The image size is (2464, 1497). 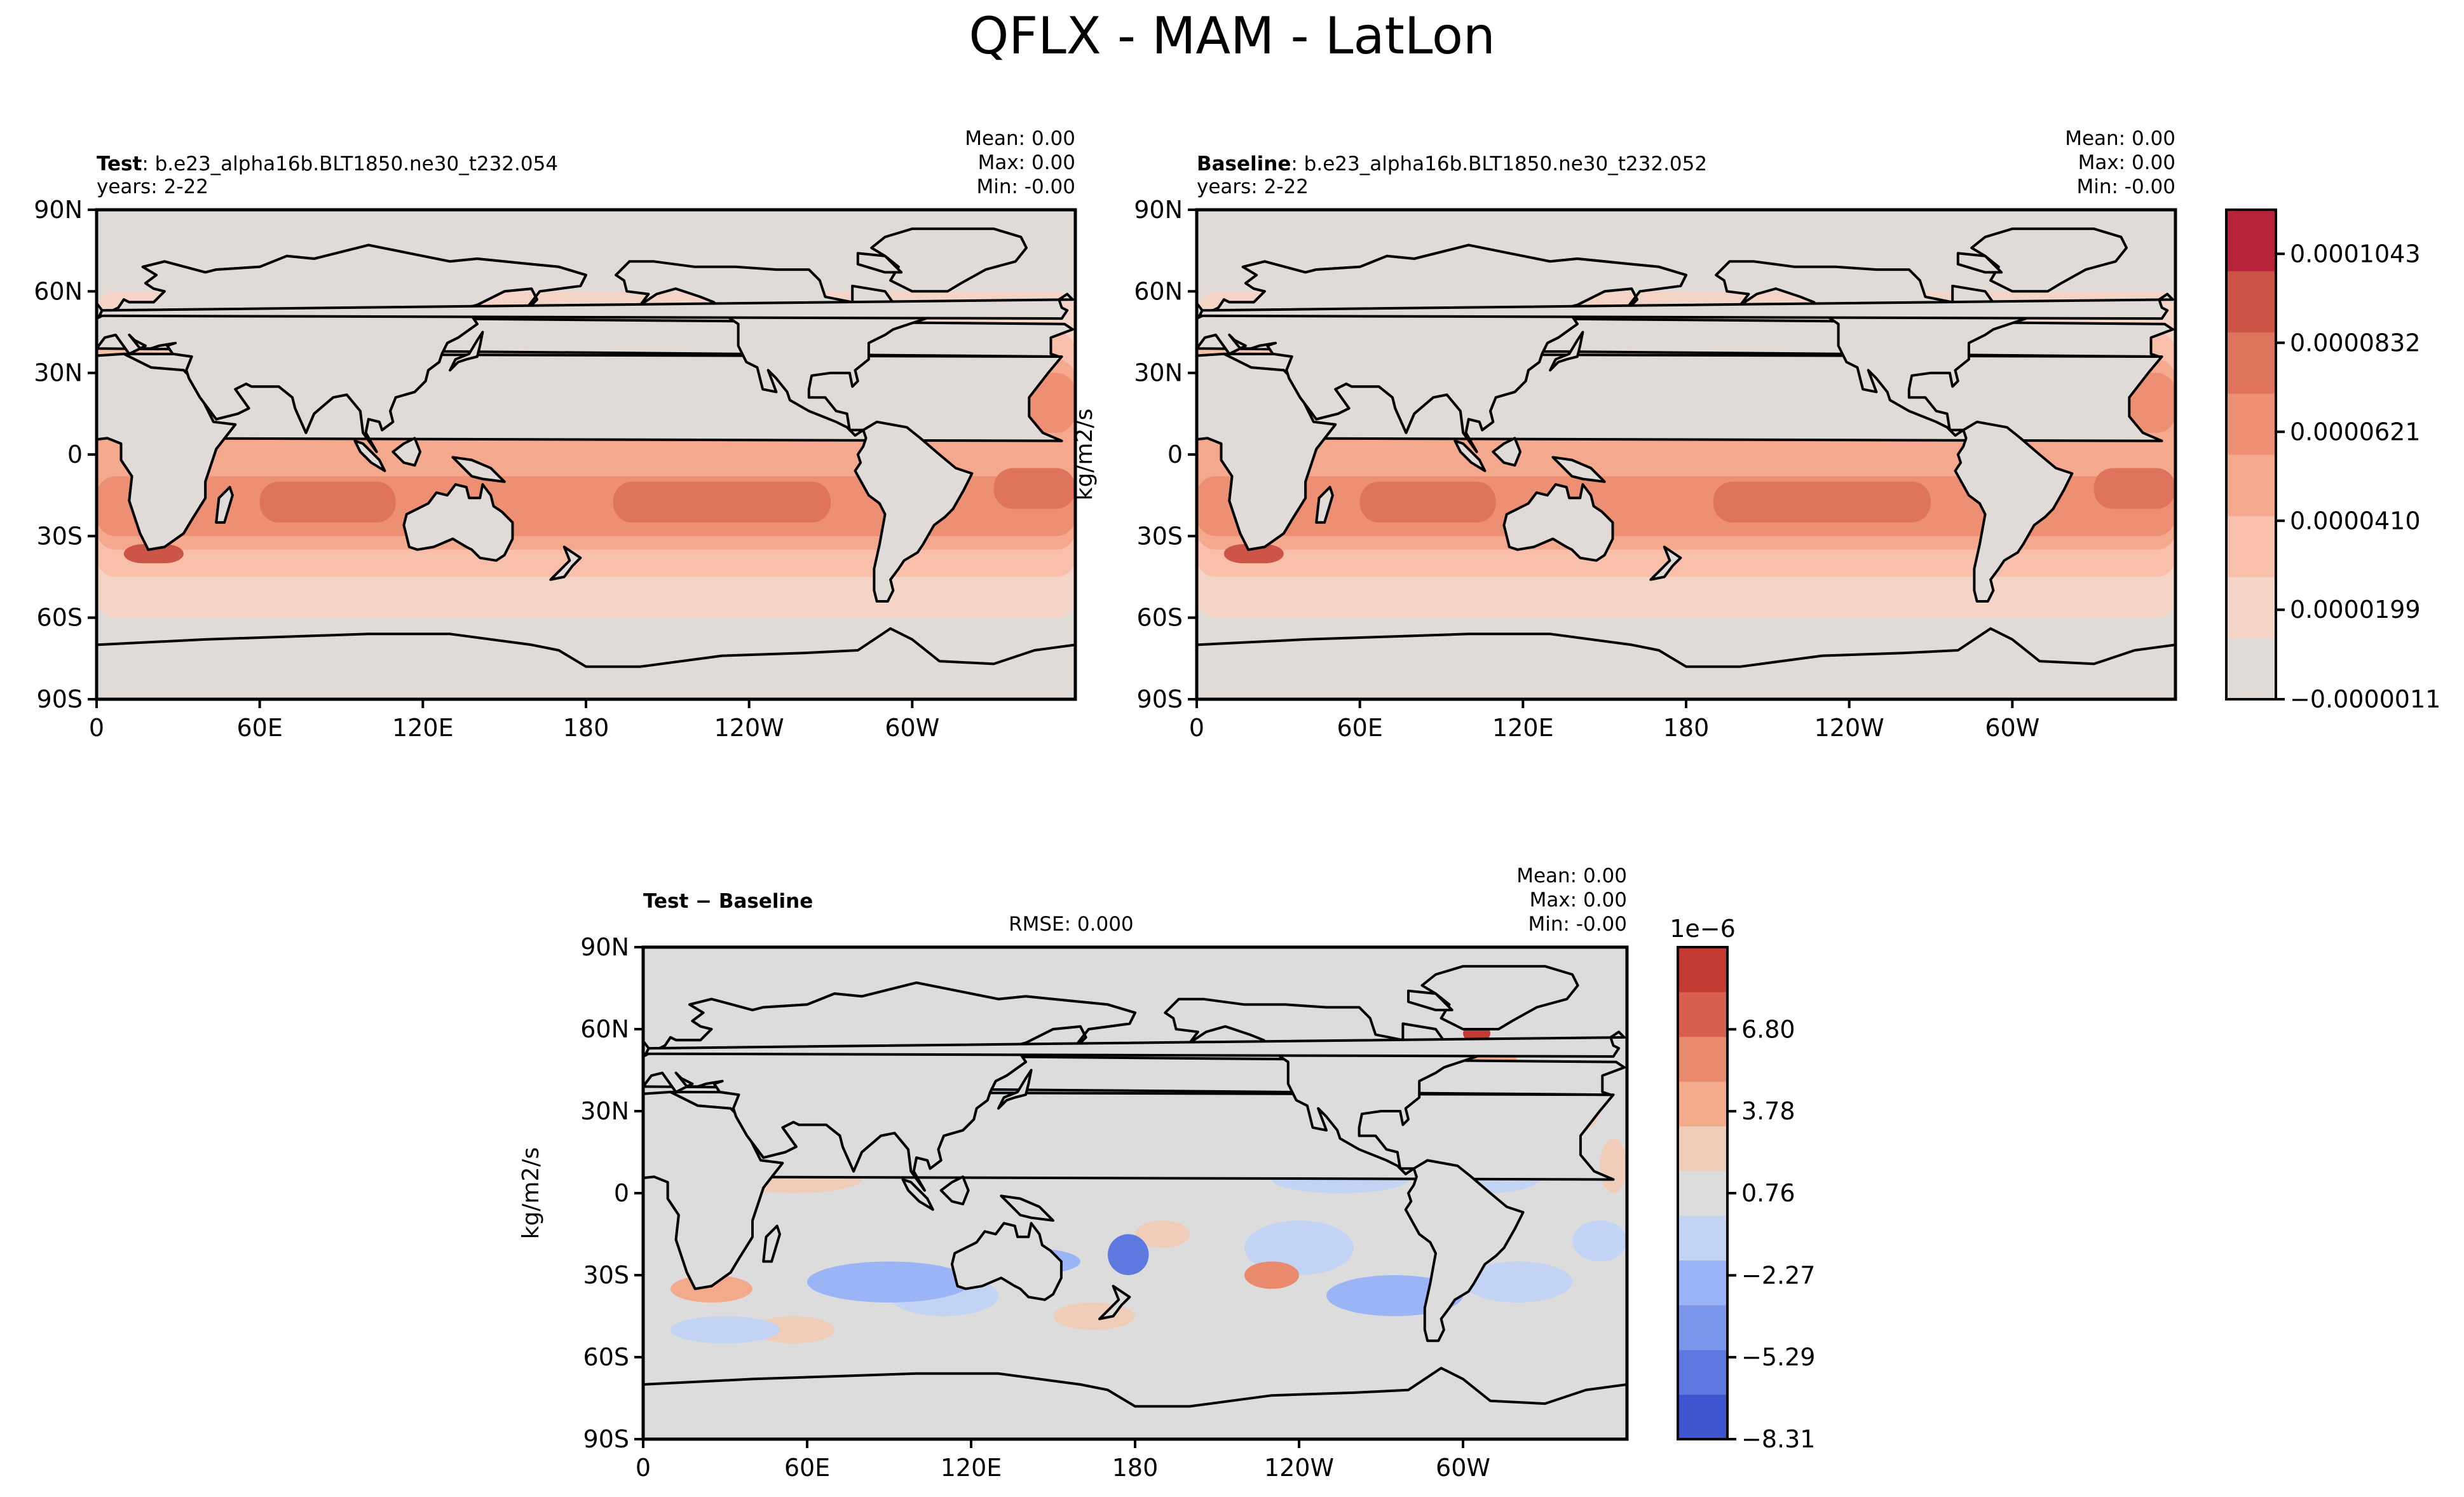 I want to click on colorbar-tick-label: 0.0001043, so click(x=2355, y=254).